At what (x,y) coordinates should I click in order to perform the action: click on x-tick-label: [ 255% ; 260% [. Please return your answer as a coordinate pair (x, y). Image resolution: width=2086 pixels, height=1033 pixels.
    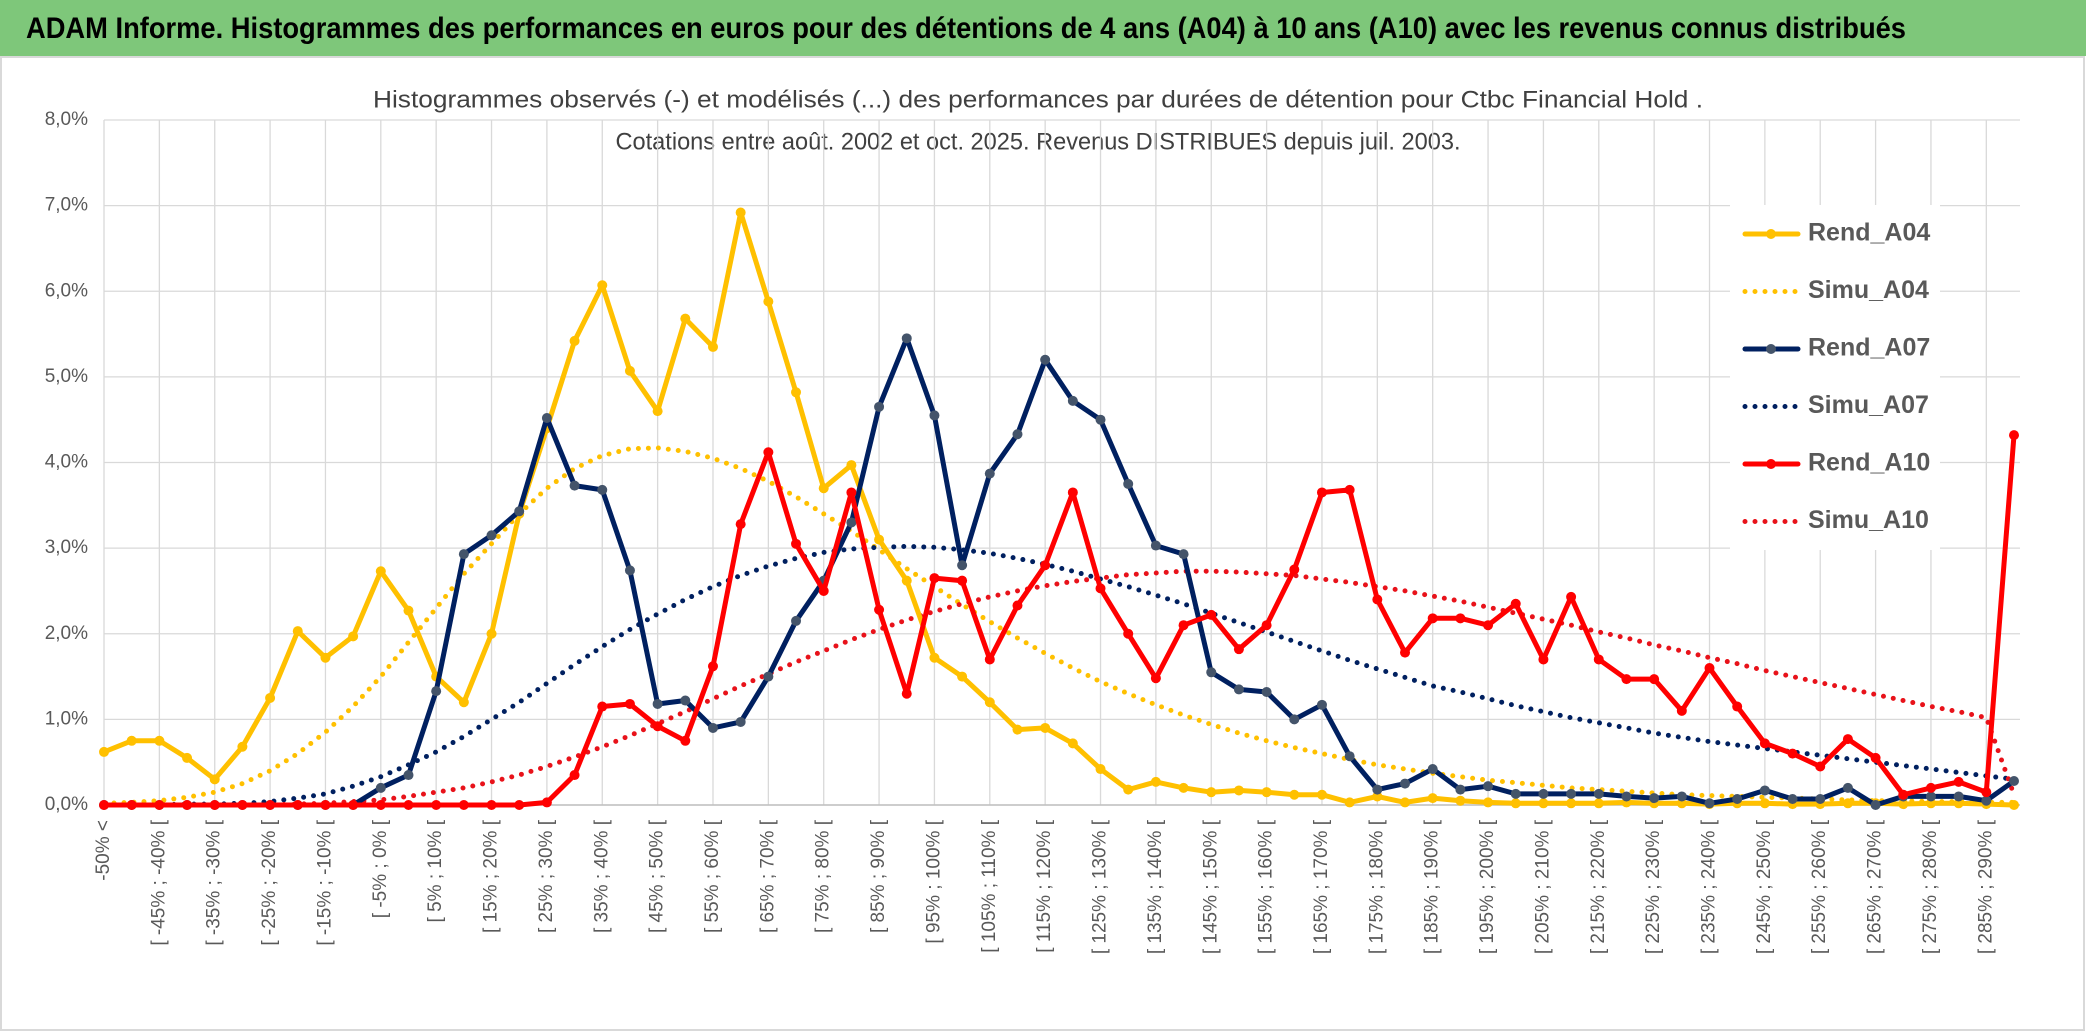
    Looking at the image, I should click on (1819, 886).